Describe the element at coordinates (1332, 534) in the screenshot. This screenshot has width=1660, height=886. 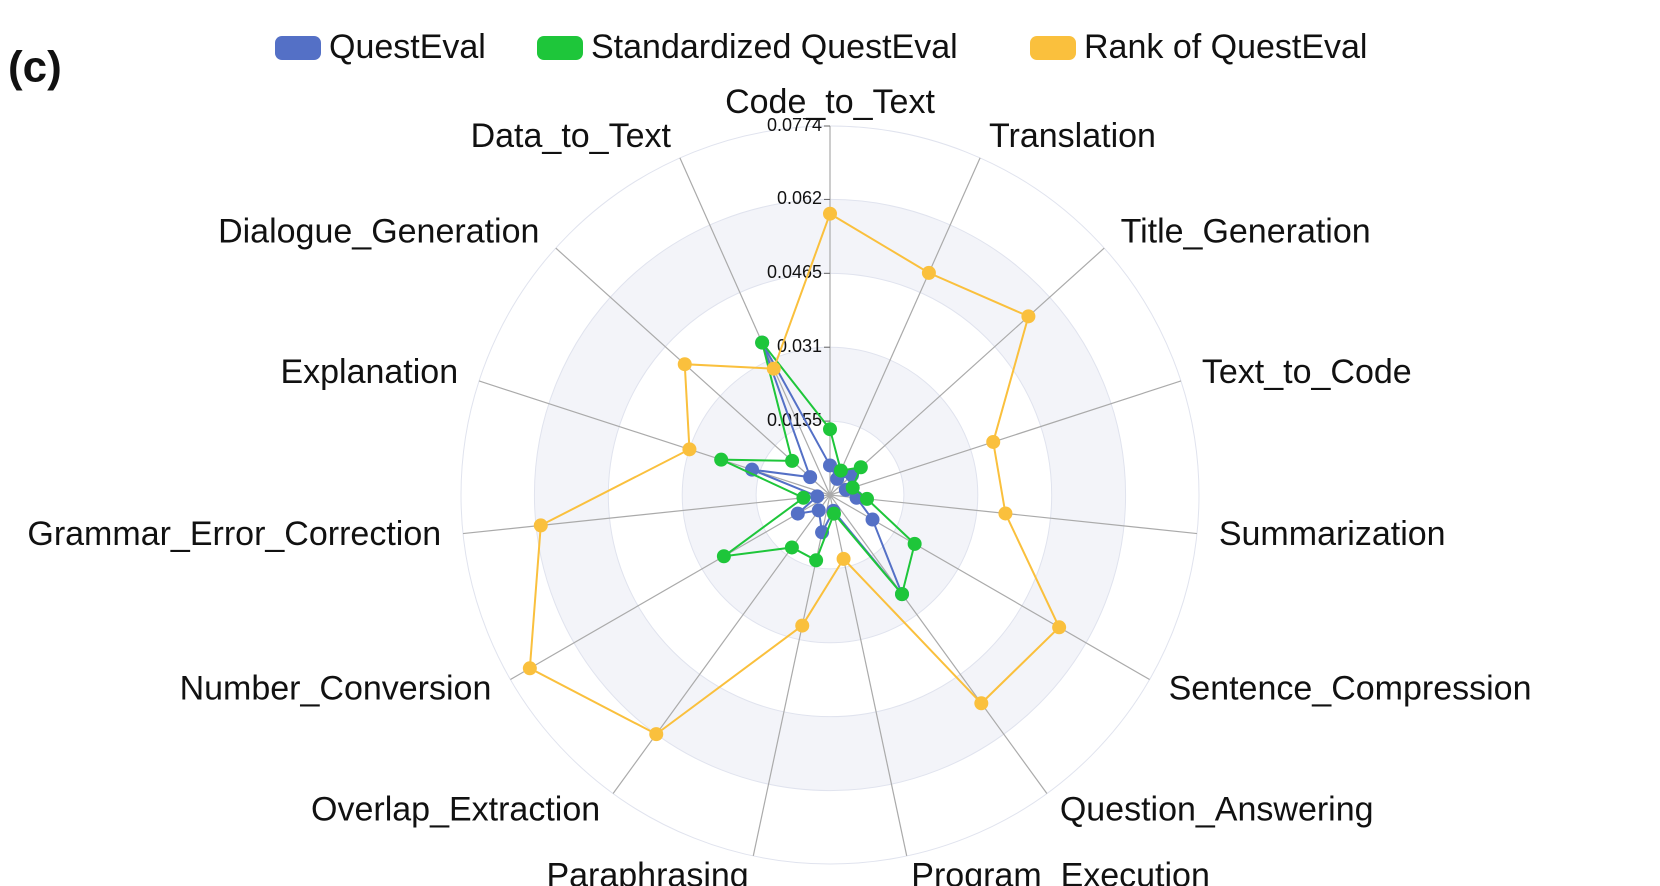
I see `category-label: Summarization` at that location.